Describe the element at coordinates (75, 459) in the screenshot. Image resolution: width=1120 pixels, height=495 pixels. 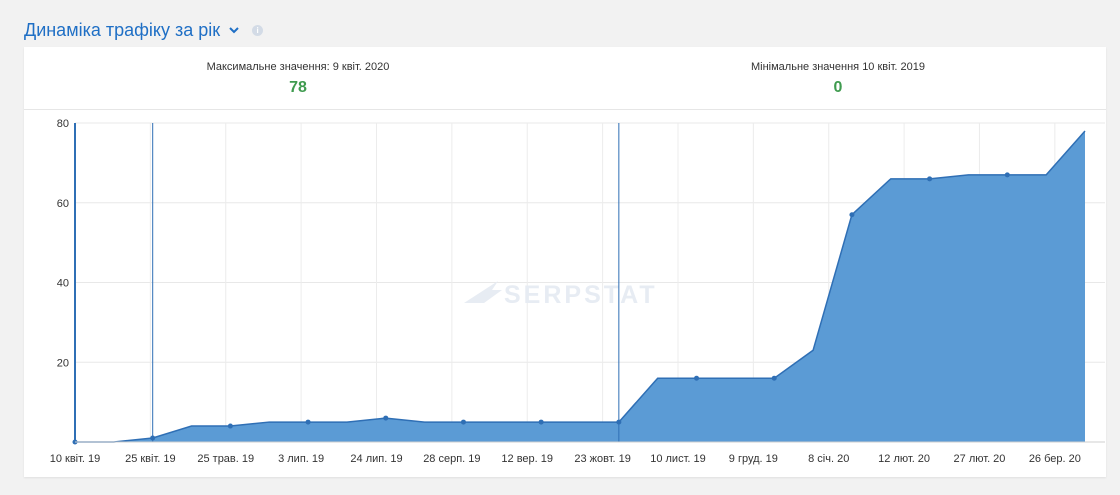
I see `x-tick-label: 10 квіт. 19` at that location.